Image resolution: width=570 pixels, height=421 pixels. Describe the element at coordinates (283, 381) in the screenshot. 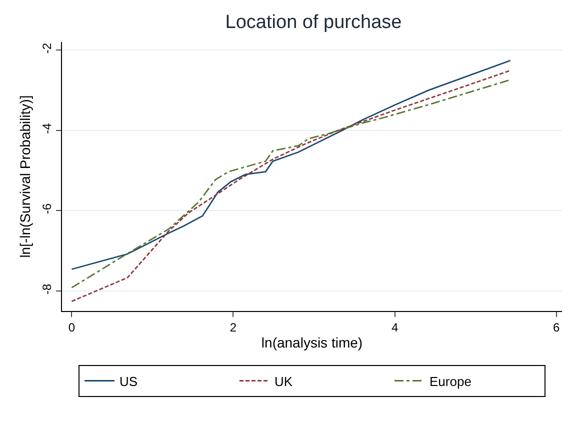

I see `legend-label: UK` at that location.